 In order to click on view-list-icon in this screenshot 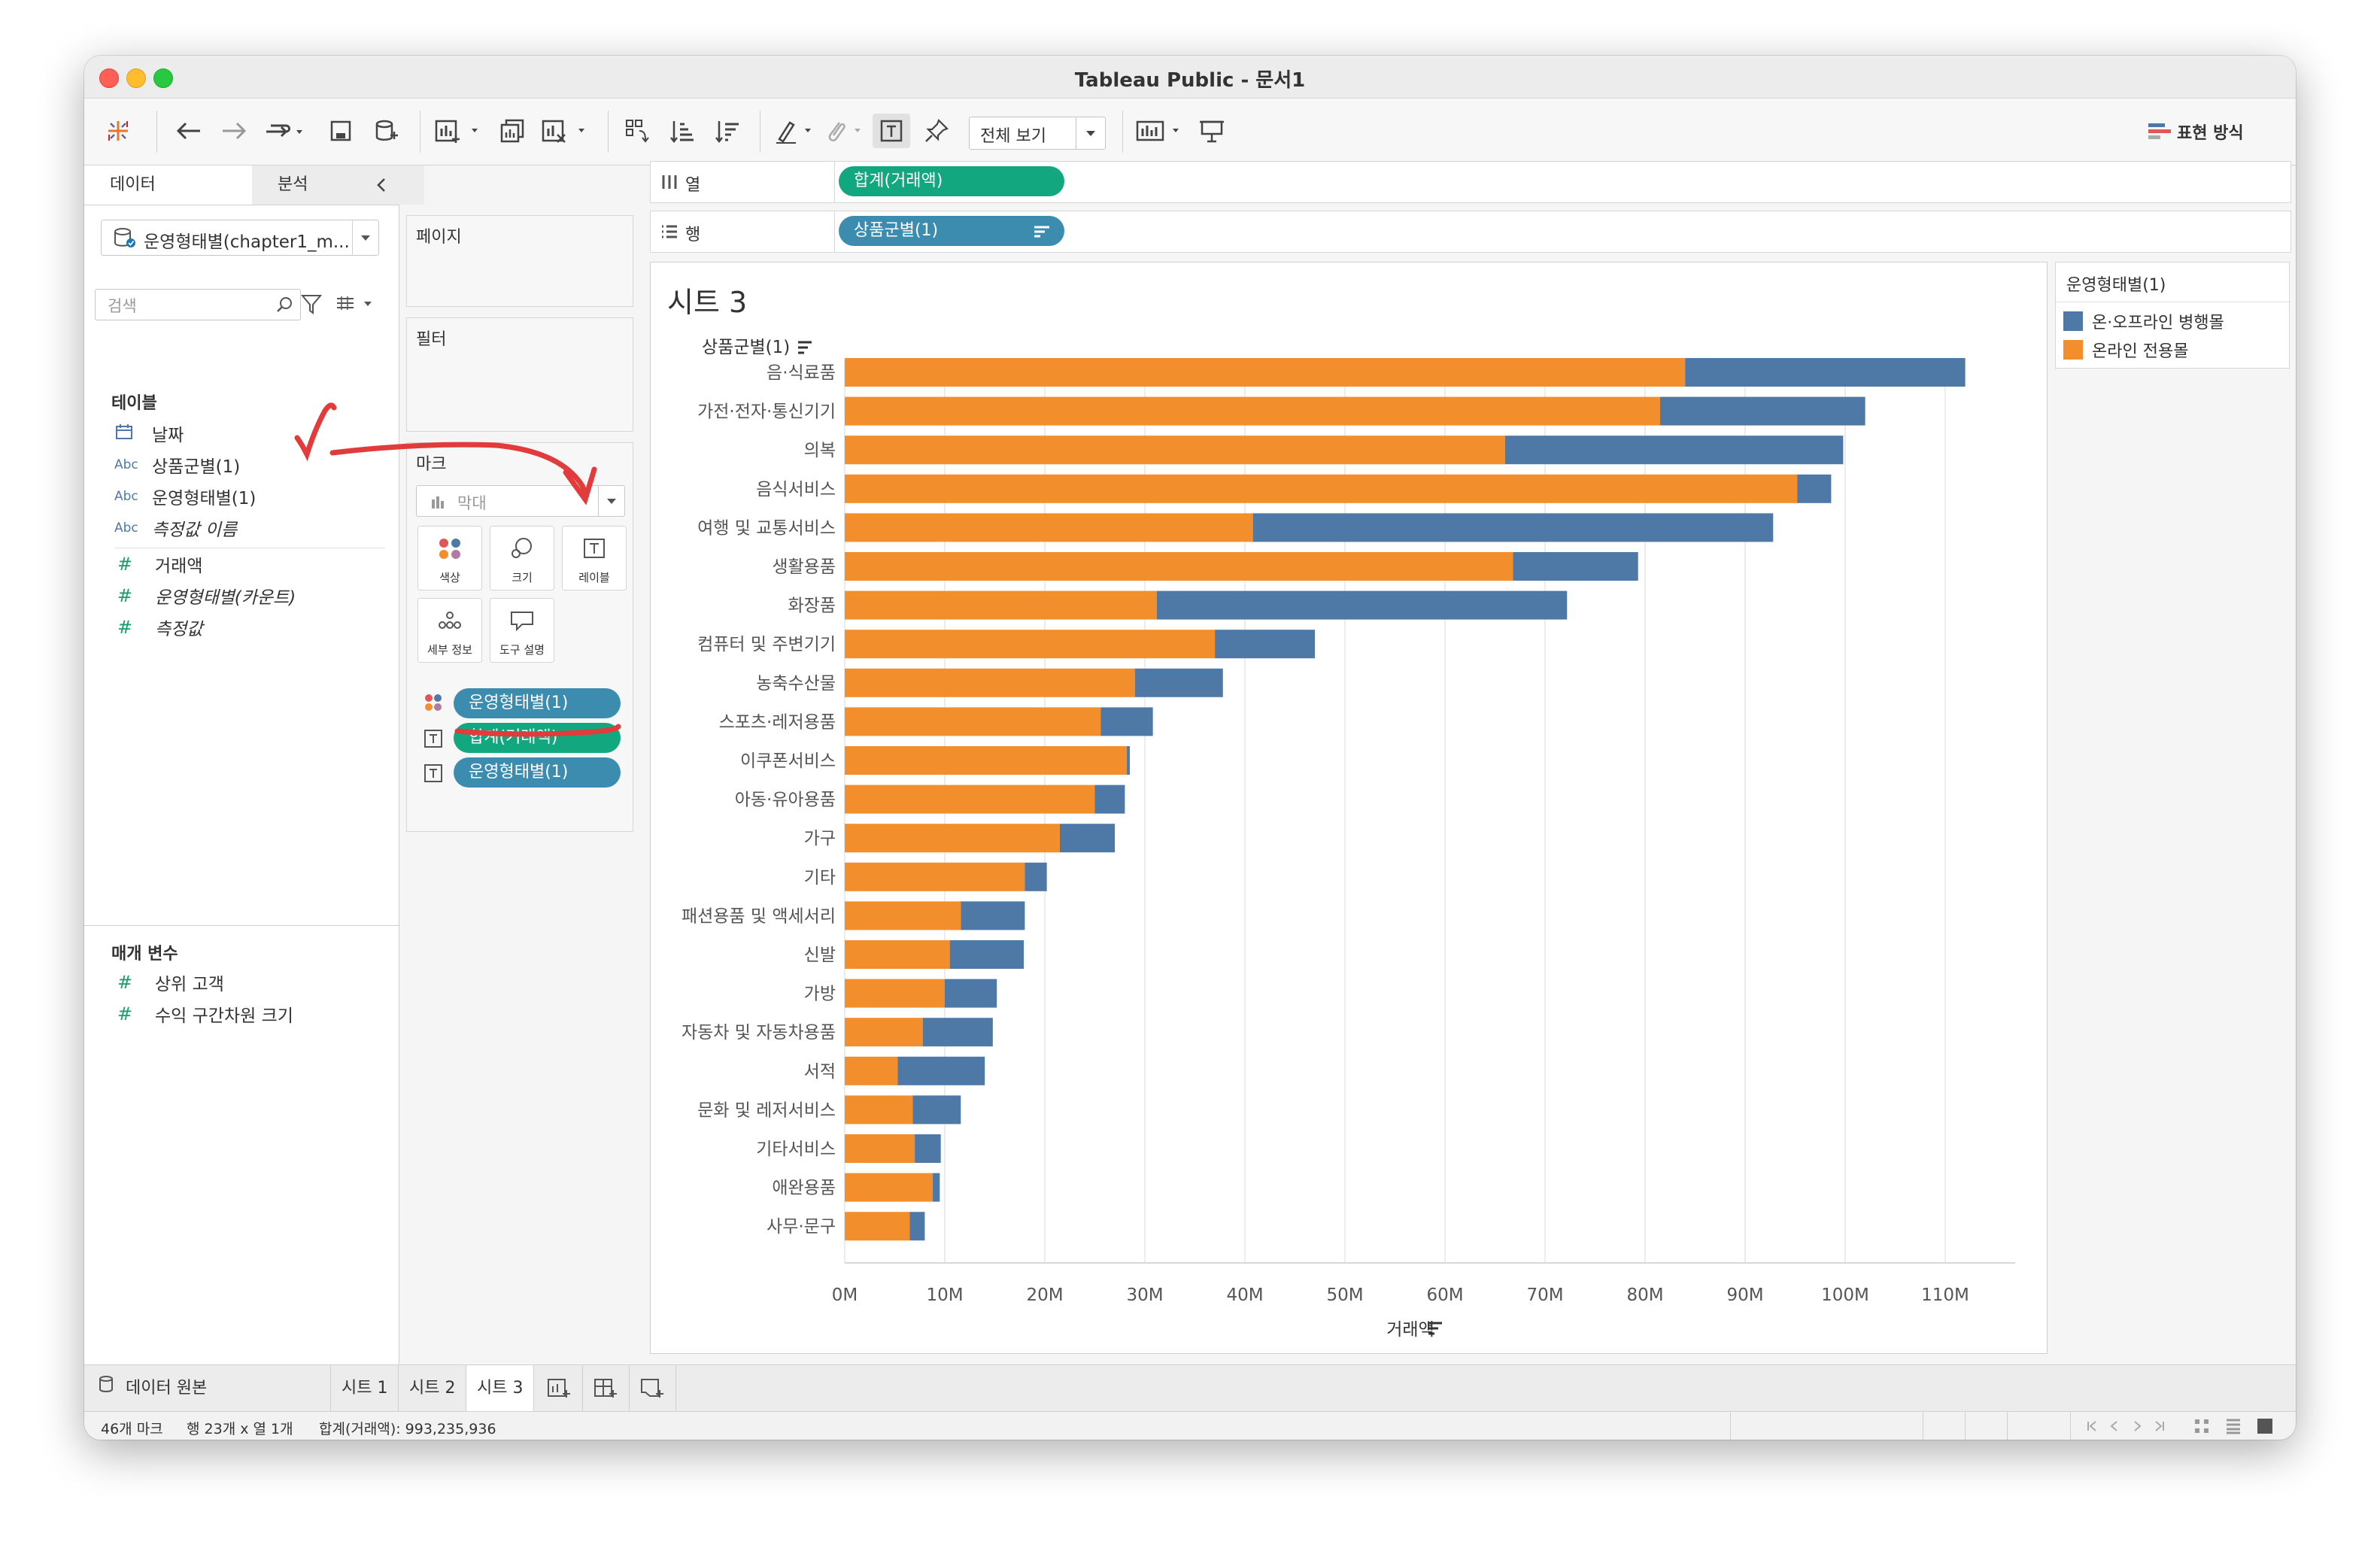, I will do `click(356, 306)`.